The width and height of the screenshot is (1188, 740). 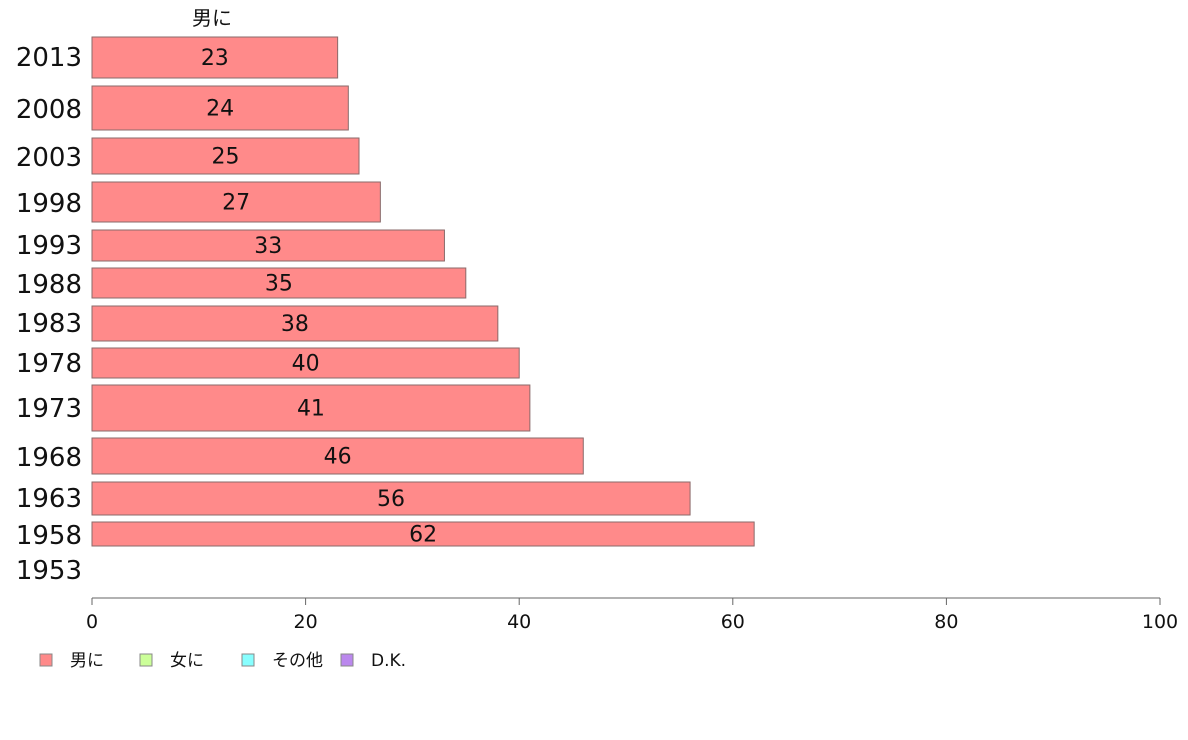 What do you see at coordinates (49, 458) in the screenshot?
I see `category-label: 1968` at bounding box center [49, 458].